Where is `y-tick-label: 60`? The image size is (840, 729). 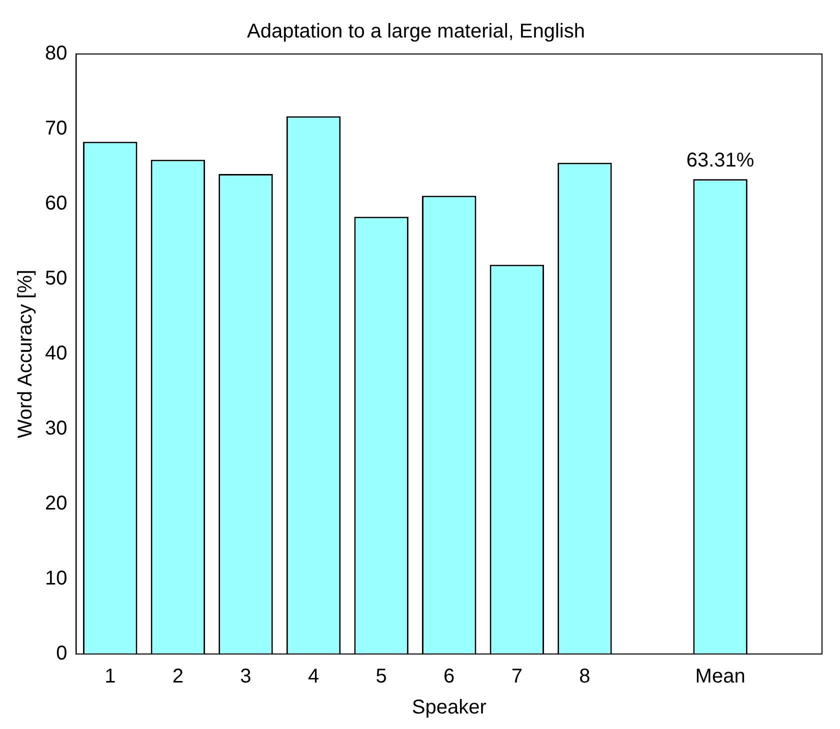 y-tick-label: 60 is located at coordinates (56, 203).